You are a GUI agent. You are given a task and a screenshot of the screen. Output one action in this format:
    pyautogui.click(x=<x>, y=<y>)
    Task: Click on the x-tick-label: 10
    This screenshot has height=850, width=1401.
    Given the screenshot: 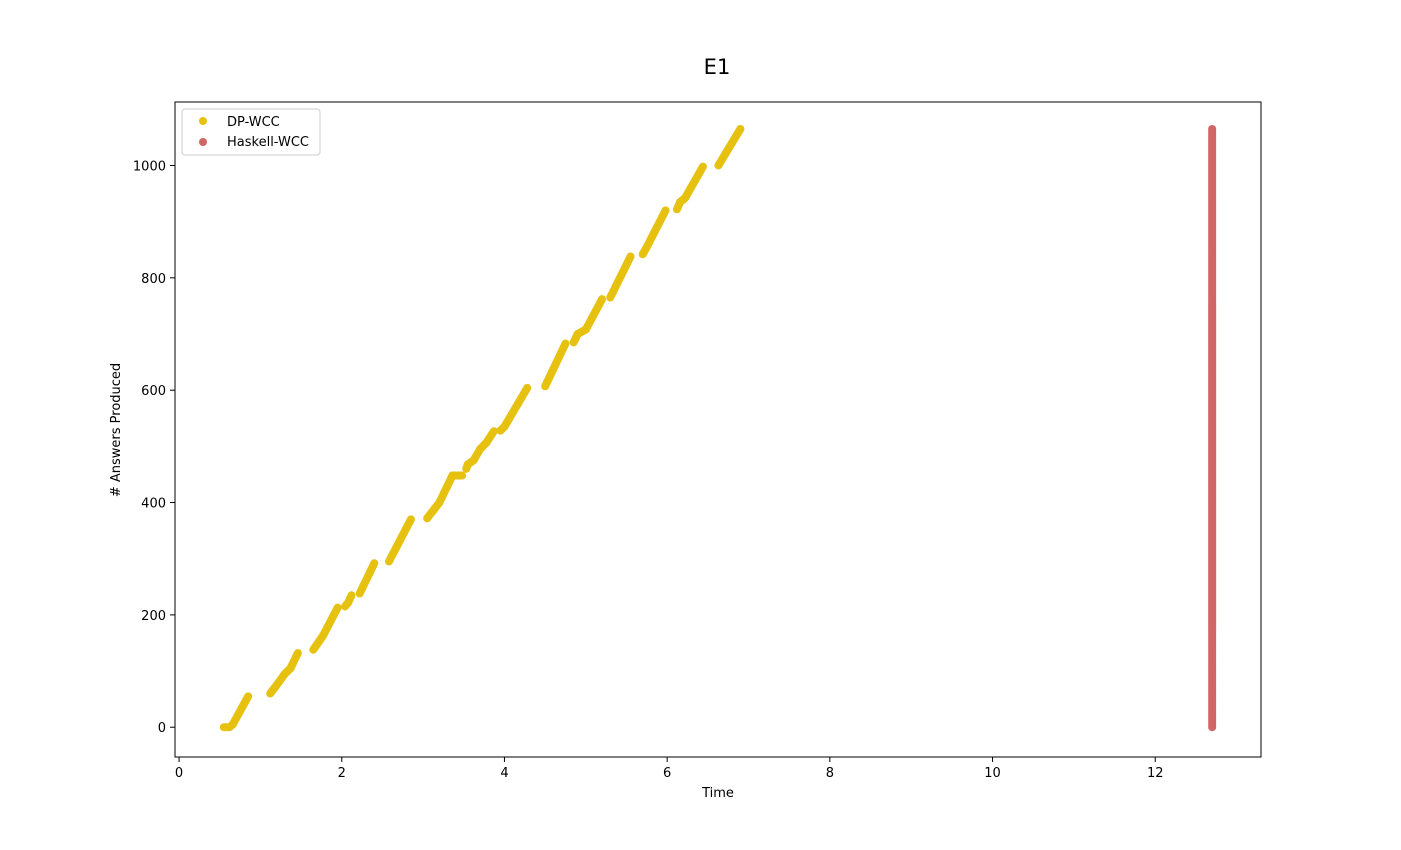 What is the action you would take?
    pyautogui.click(x=992, y=773)
    